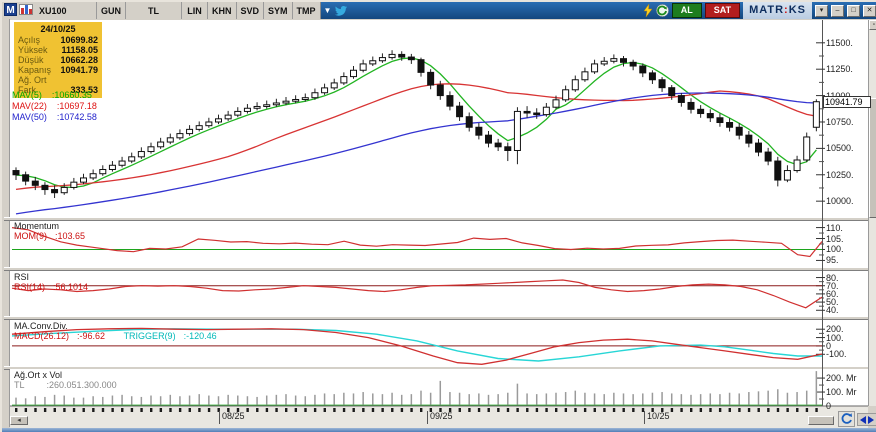 This screenshot has width=876, height=432. What do you see at coordinates (79, 60) in the screenshot?
I see `info-value: 10662.28` at bounding box center [79, 60].